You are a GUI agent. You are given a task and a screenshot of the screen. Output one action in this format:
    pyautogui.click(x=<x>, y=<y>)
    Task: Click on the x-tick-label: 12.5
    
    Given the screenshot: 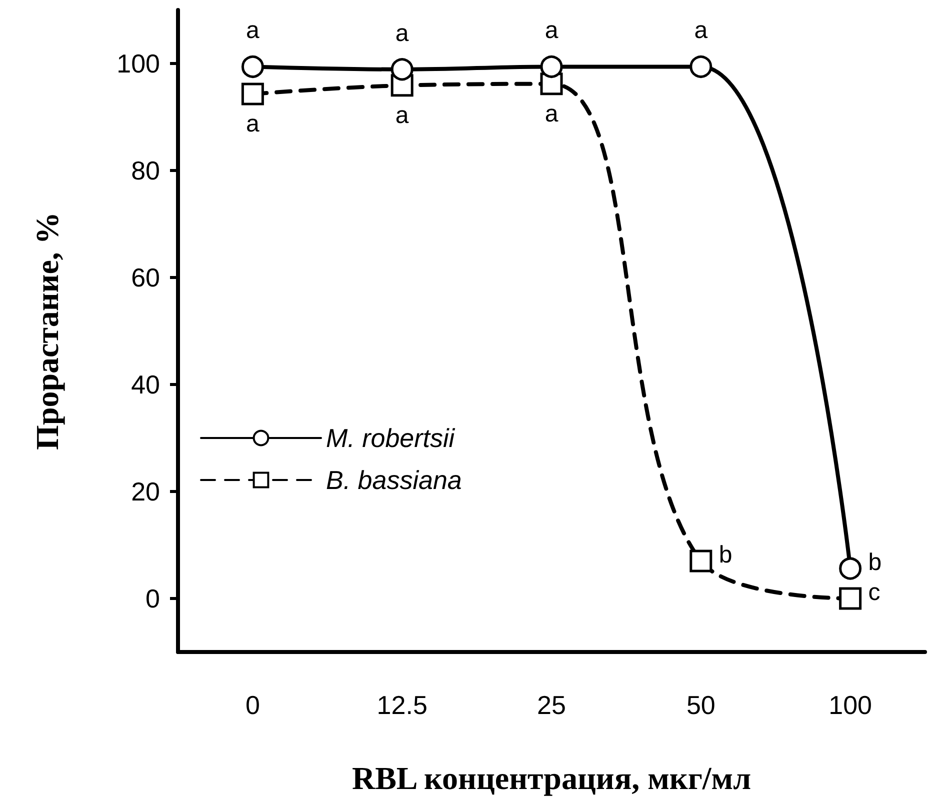 What is the action you would take?
    pyautogui.click(x=402, y=705)
    